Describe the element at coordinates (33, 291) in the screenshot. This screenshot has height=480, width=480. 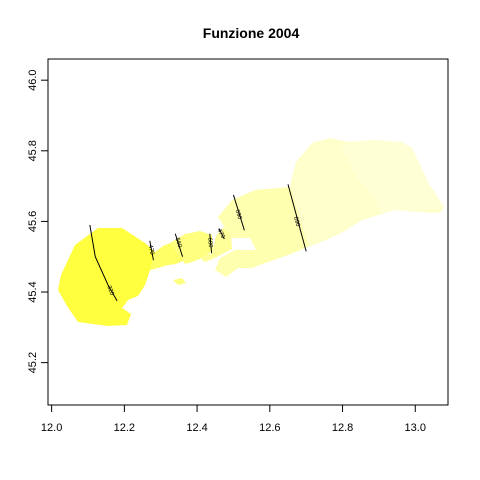
I see `y-tick-label: 45.4` at that location.